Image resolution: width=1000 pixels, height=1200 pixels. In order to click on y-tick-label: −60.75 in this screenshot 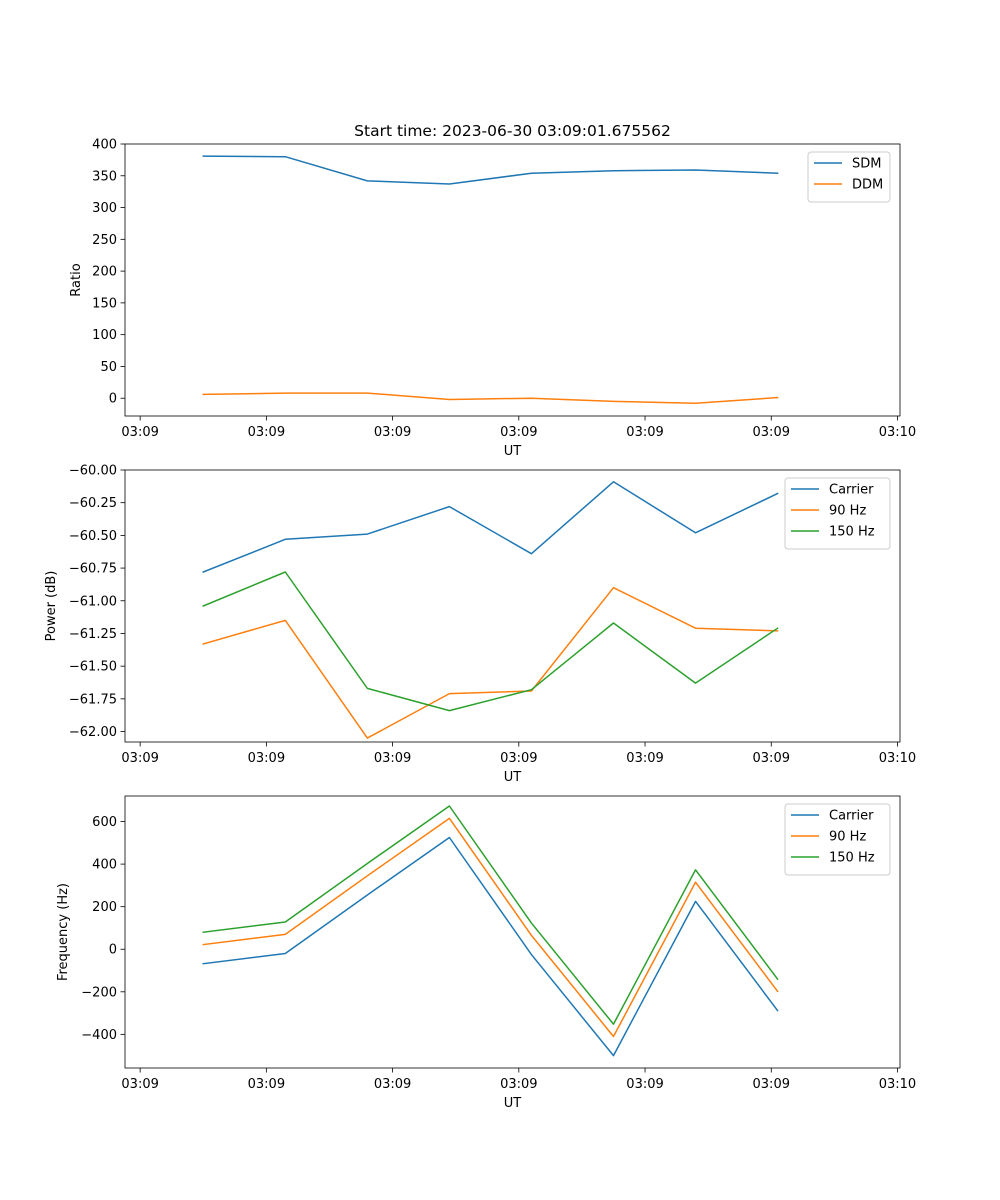, I will do `click(93, 569)`.